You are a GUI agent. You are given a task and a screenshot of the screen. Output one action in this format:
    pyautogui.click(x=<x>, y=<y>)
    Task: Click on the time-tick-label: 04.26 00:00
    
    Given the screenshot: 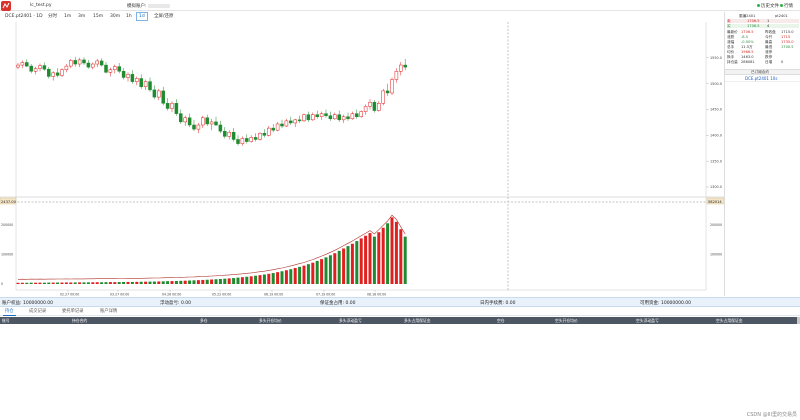 What is the action you would take?
    pyautogui.click(x=171, y=295)
    